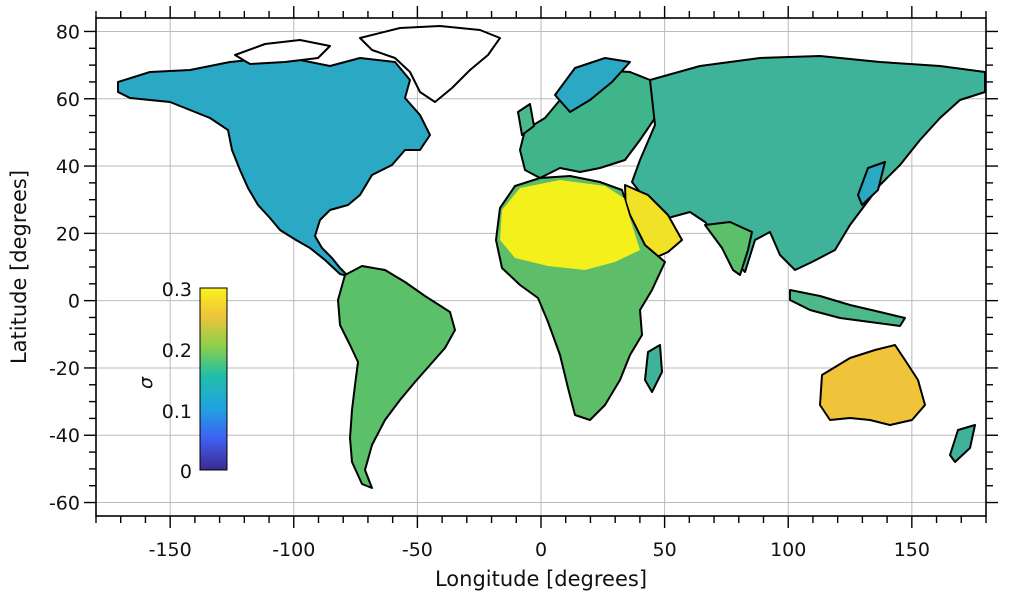  What do you see at coordinates (871, 183) in the screenshot?
I see `japan` at bounding box center [871, 183].